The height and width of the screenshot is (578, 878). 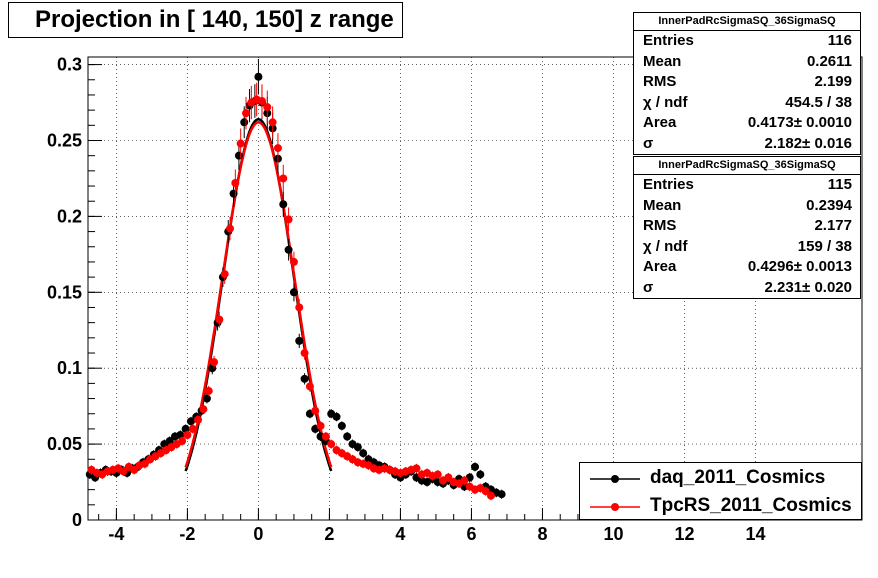 I want to click on y-axis-tick-labels: 0 0.05 0.1 0.15 0.2 0.25 0.3, so click(x=64, y=292).